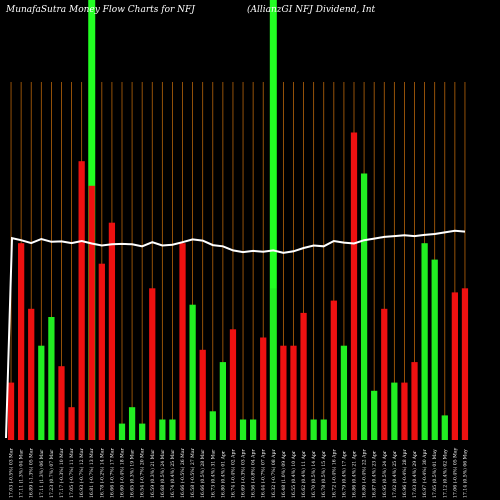 This screenshot has width=500, height=500. Describe the element at coordinates (394, 474) in the screenshot. I see `x-tick-label: 17.02 (0.4%) 25 Apr` at that location.